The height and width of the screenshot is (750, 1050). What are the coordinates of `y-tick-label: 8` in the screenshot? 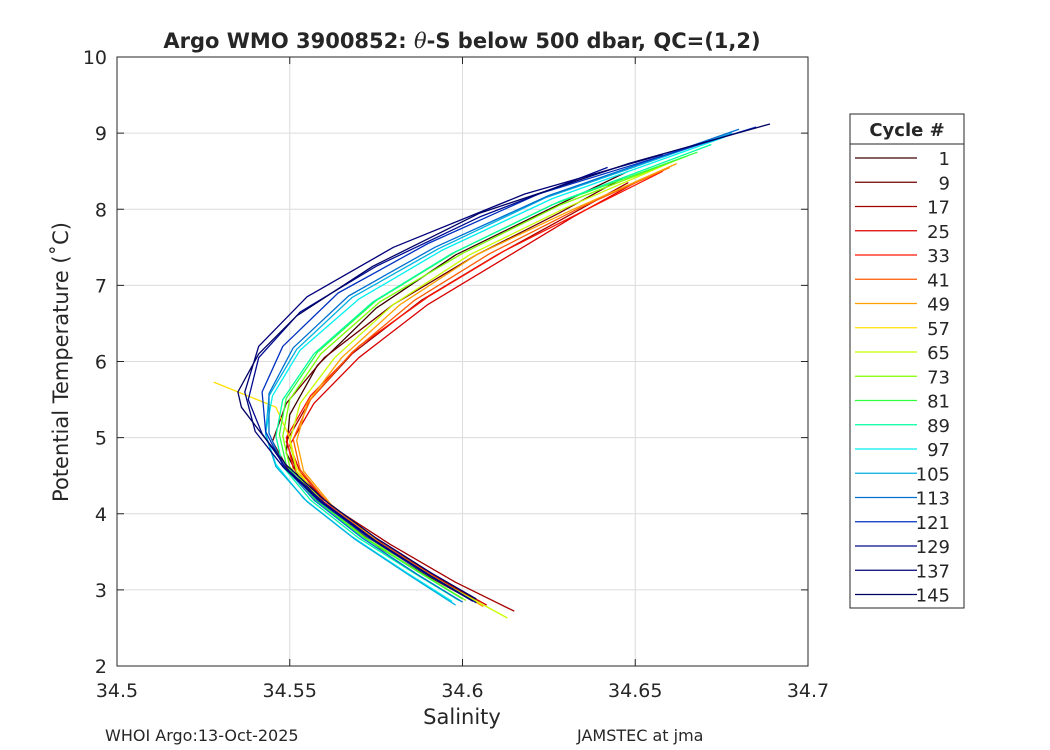 It's located at (101, 210).